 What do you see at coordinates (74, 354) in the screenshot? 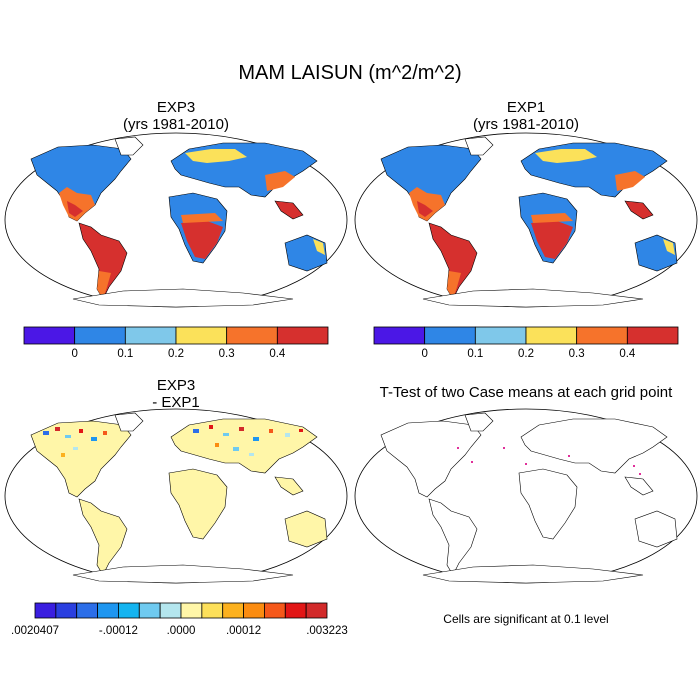
I see `colorbar-exp3-label: 0` at bounding box center [74, 354].